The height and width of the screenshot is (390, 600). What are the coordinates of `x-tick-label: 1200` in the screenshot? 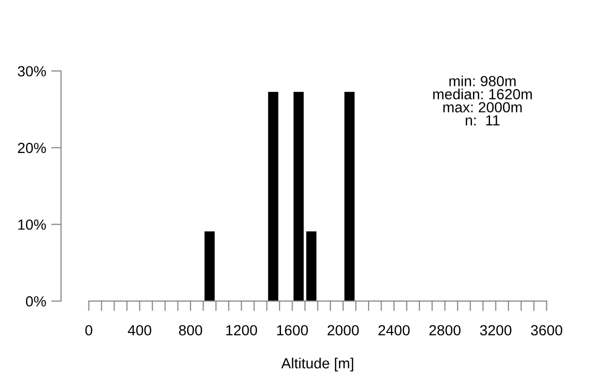 It's located at (242, 330).